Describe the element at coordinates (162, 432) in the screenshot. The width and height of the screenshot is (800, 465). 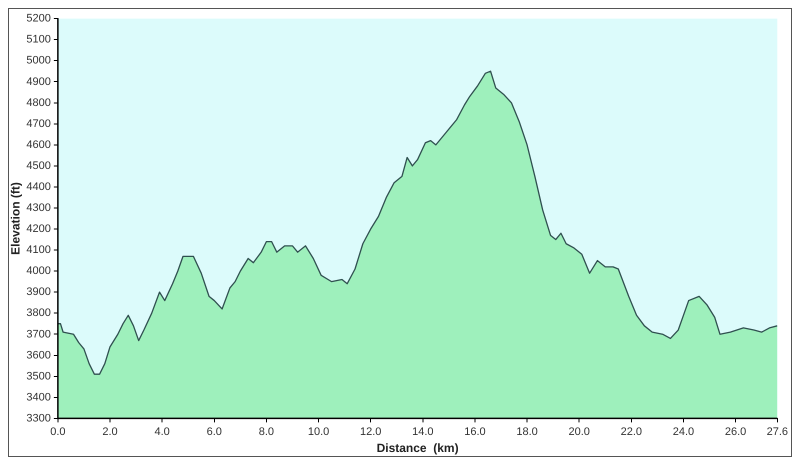
I see `x-tick-label: 4.0` at that location.